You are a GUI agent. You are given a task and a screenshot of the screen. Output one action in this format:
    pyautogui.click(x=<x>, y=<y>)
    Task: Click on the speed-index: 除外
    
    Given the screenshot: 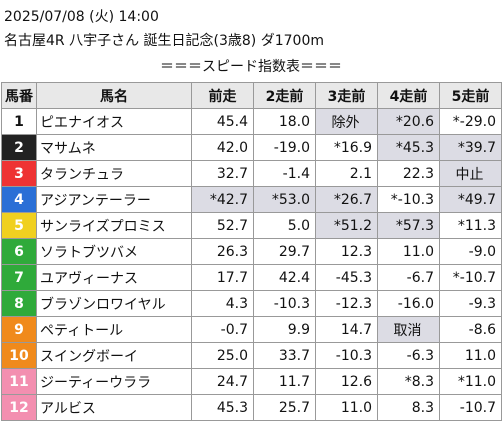 What is the action you would take?
    pyautogui.click(x=346, y=121)
    